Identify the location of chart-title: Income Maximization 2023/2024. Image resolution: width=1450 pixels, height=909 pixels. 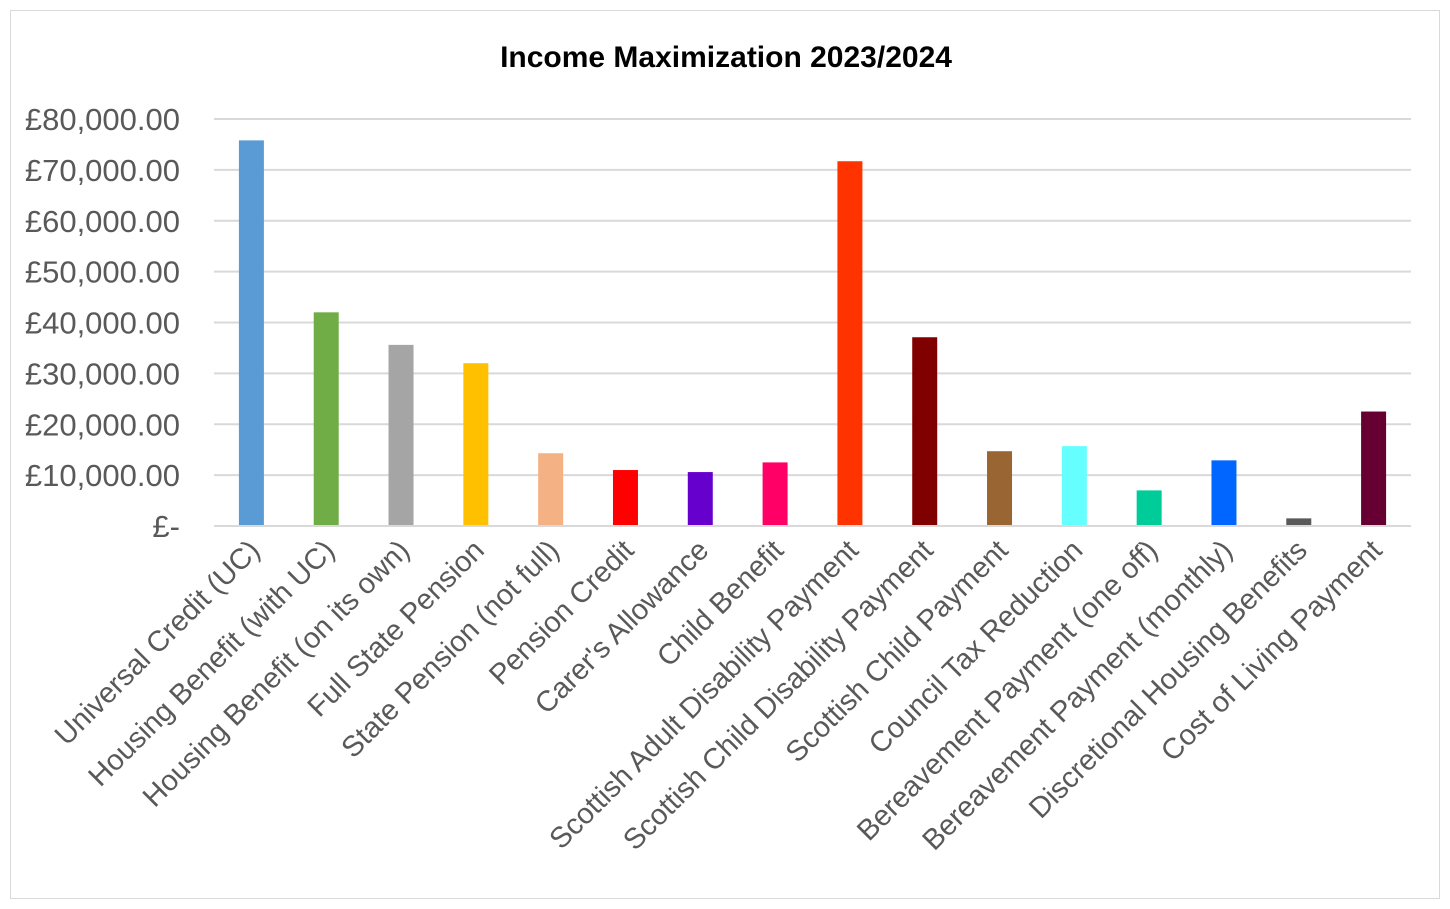
(726, 57).